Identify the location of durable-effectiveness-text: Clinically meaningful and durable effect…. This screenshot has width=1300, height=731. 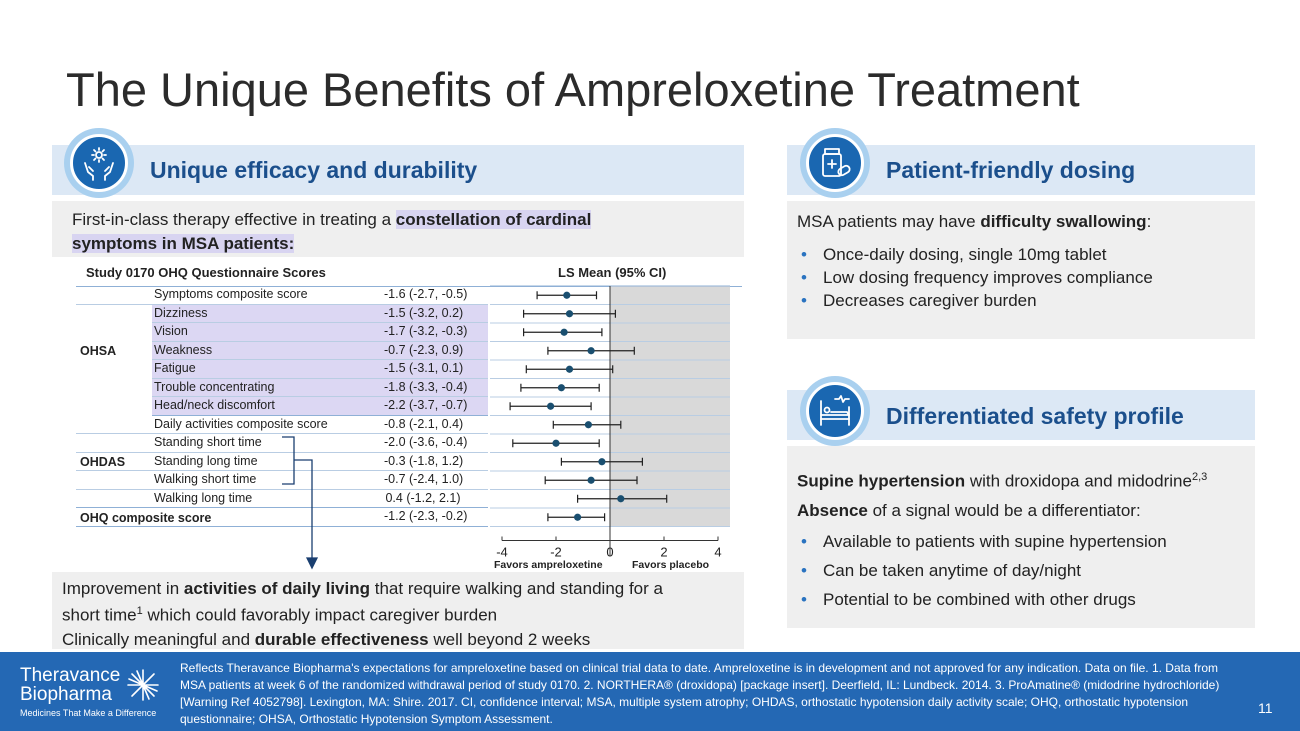
(326, 640).